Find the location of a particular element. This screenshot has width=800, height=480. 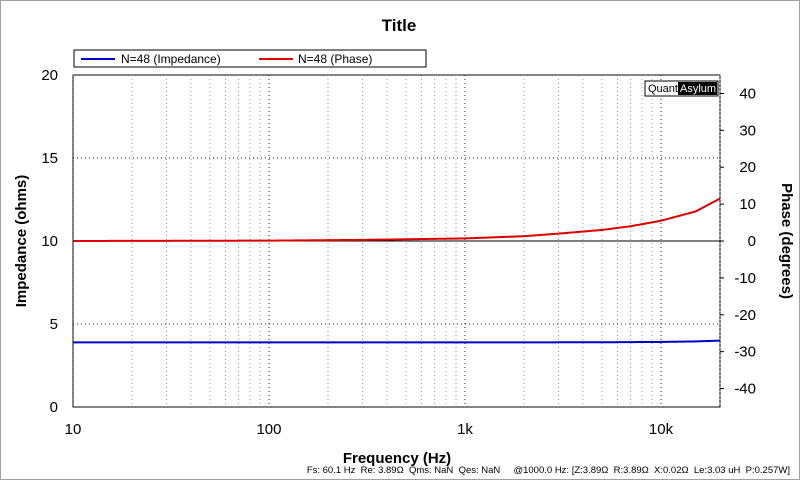

legend: N=48 (Impedance) N=48 (Phase) is located at coordinates (250, 58).